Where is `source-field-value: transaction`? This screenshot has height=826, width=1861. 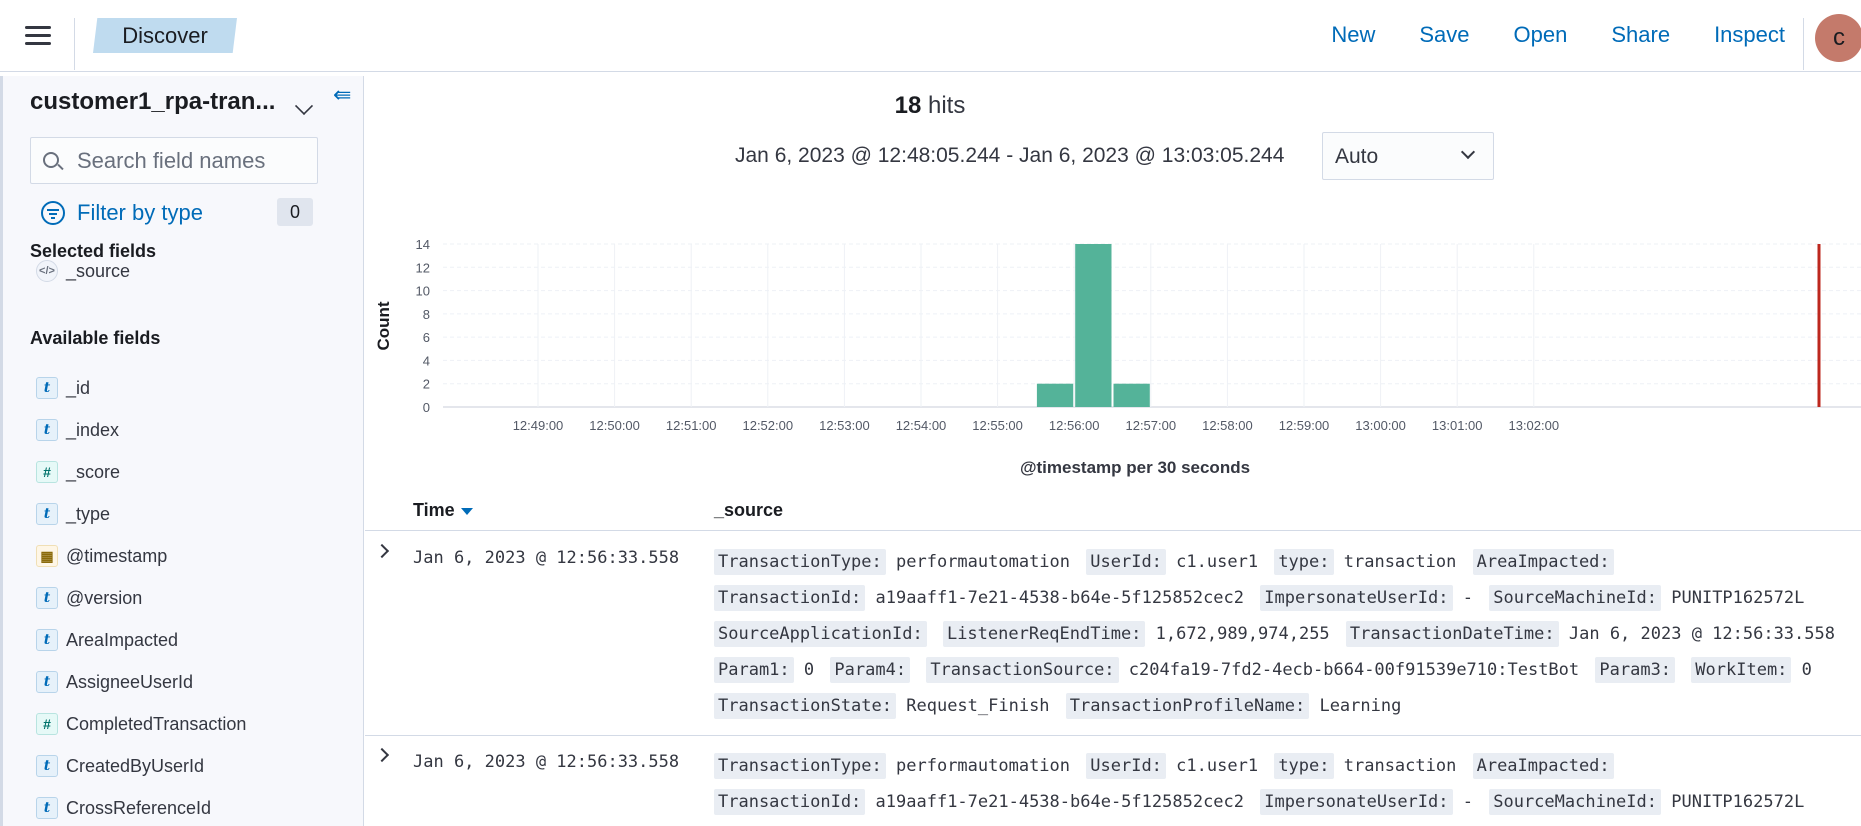
source-field-value: transaction is located at coordinates (1400, 562).